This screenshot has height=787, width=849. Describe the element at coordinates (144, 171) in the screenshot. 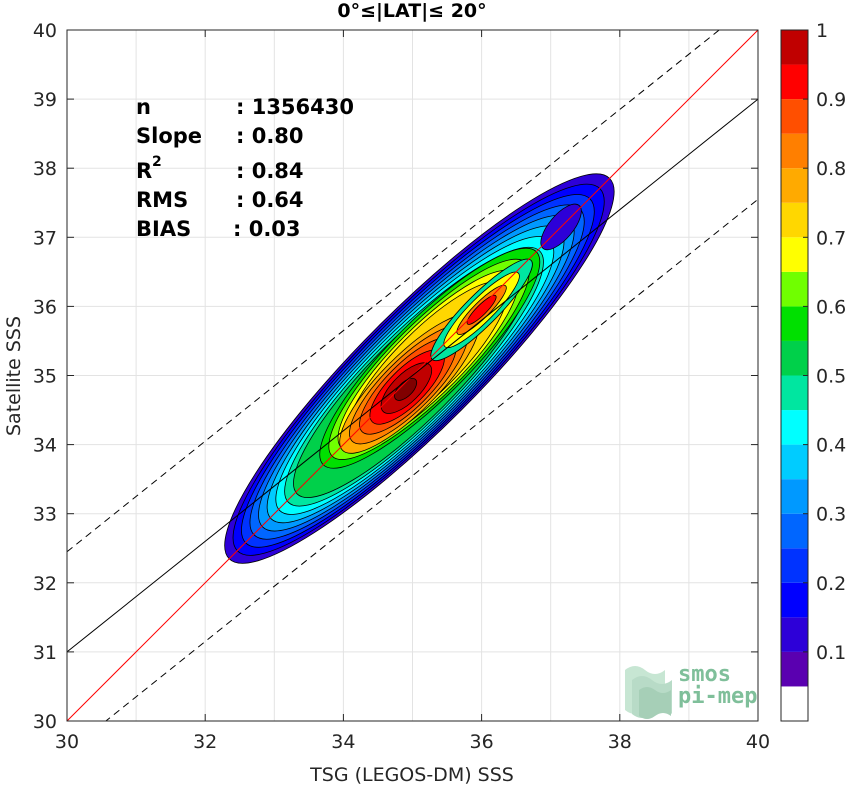

I see `stat-r2-key: R` at that location.